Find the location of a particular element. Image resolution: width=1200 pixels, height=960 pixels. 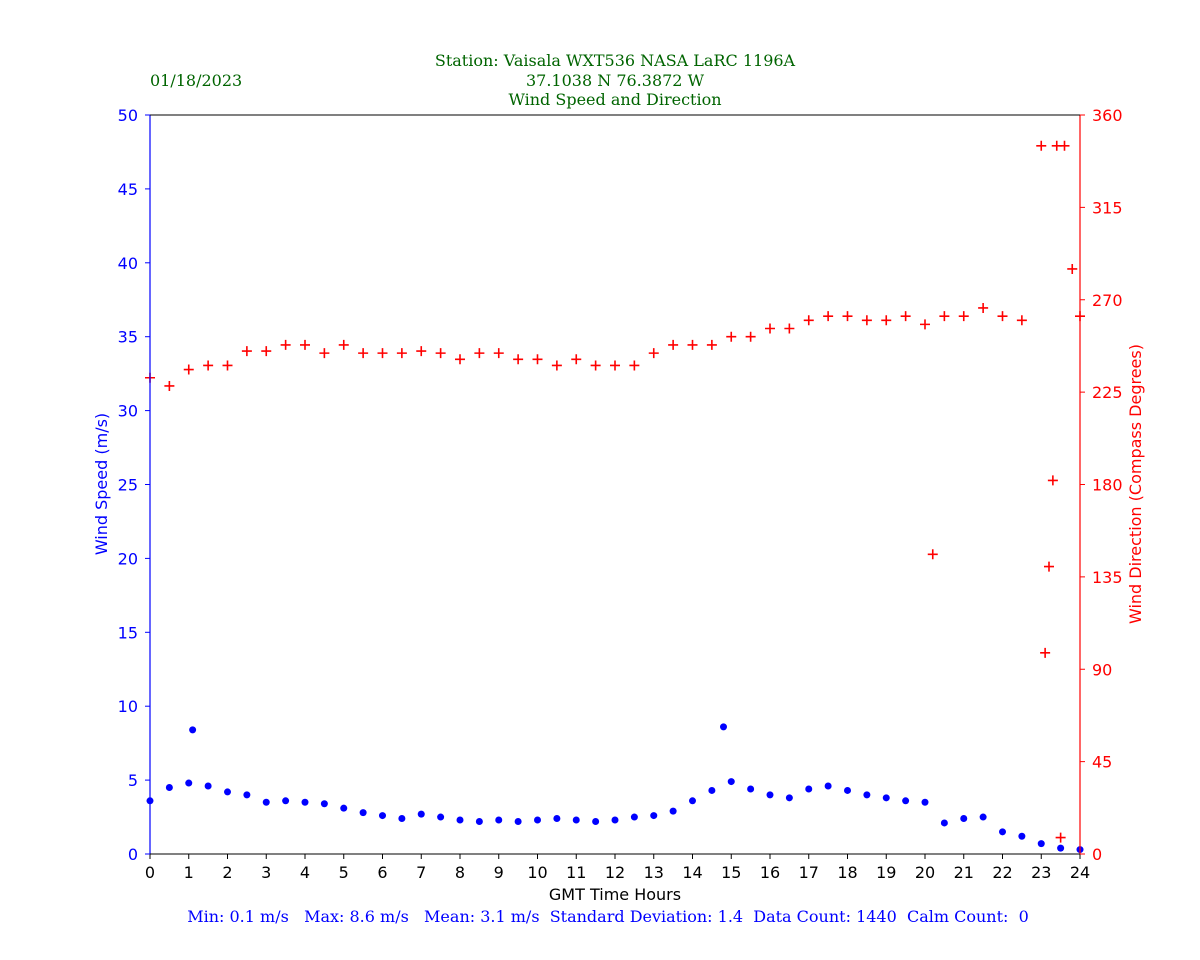

x-axis-label: GMT Time Hours is located at coordinates (615, 894).